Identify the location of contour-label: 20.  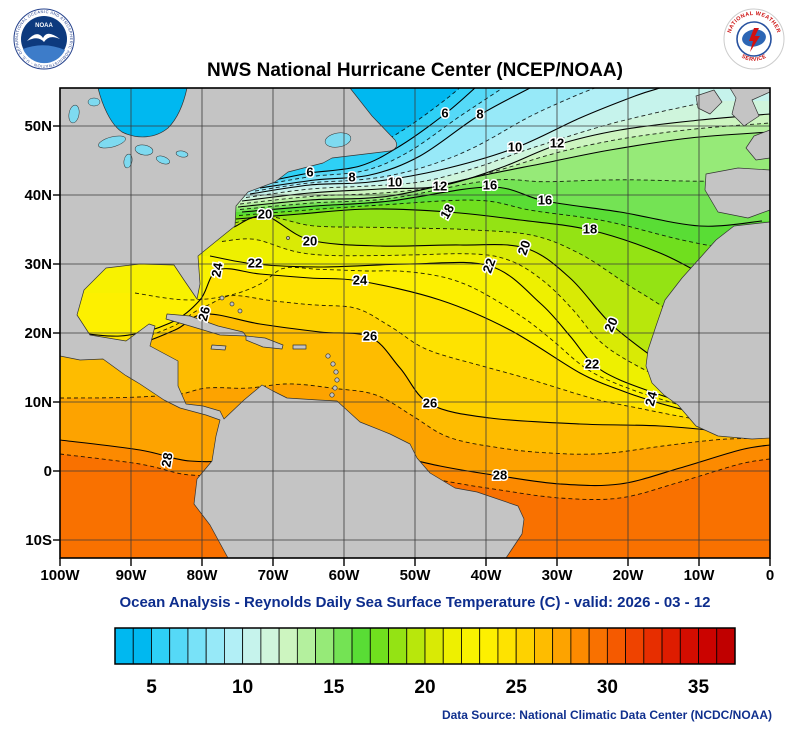
(310, 240).